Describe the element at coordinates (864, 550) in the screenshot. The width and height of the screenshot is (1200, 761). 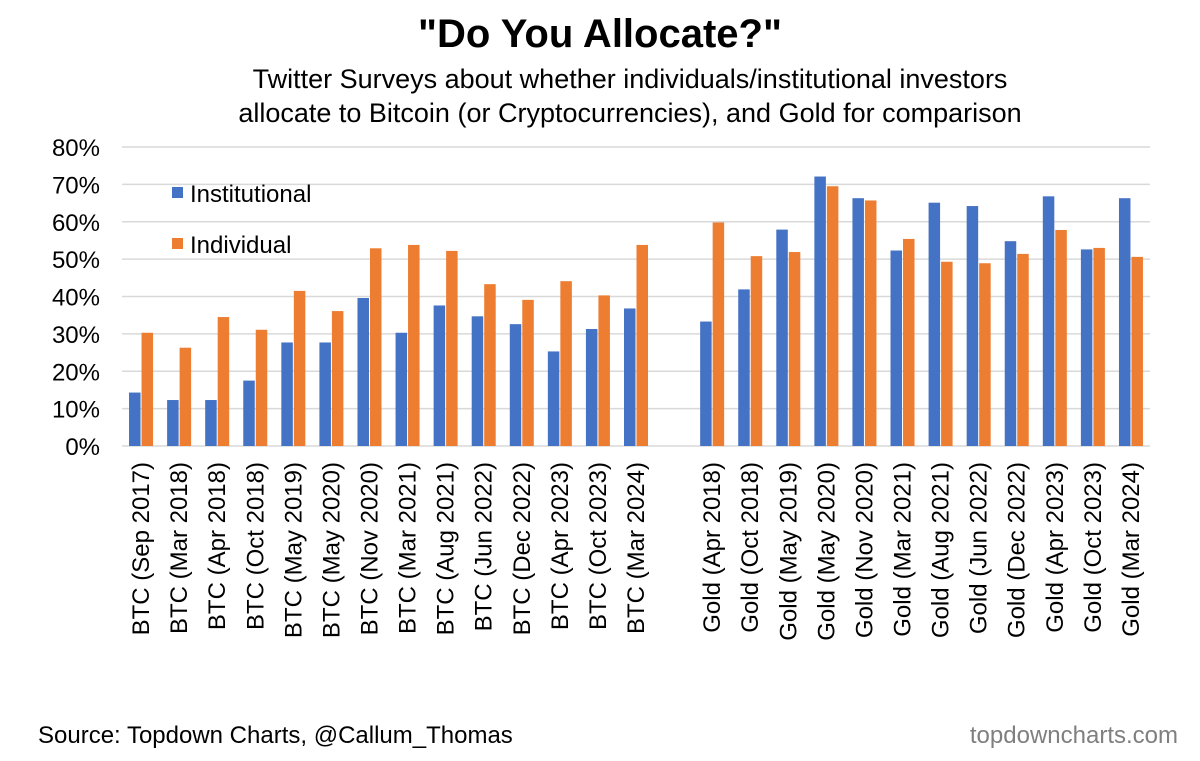
I see `x-tick-label: Gold (Nov 2020)` at that location.